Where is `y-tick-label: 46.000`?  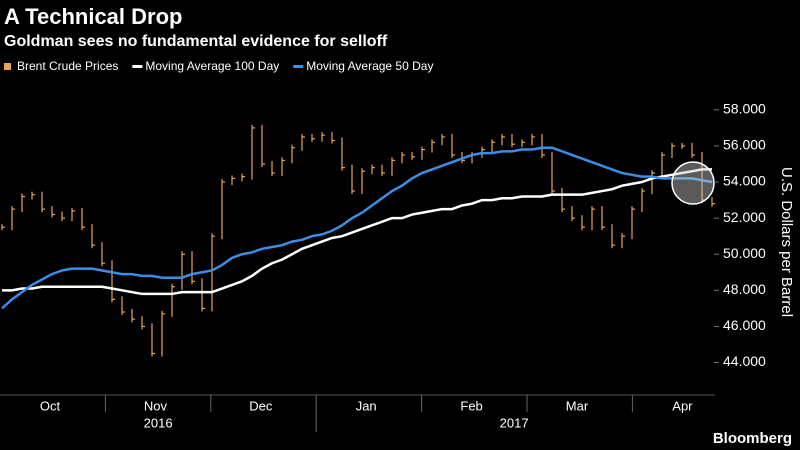 y-tick-label: 46.000 is located at coordinates (744, 325).